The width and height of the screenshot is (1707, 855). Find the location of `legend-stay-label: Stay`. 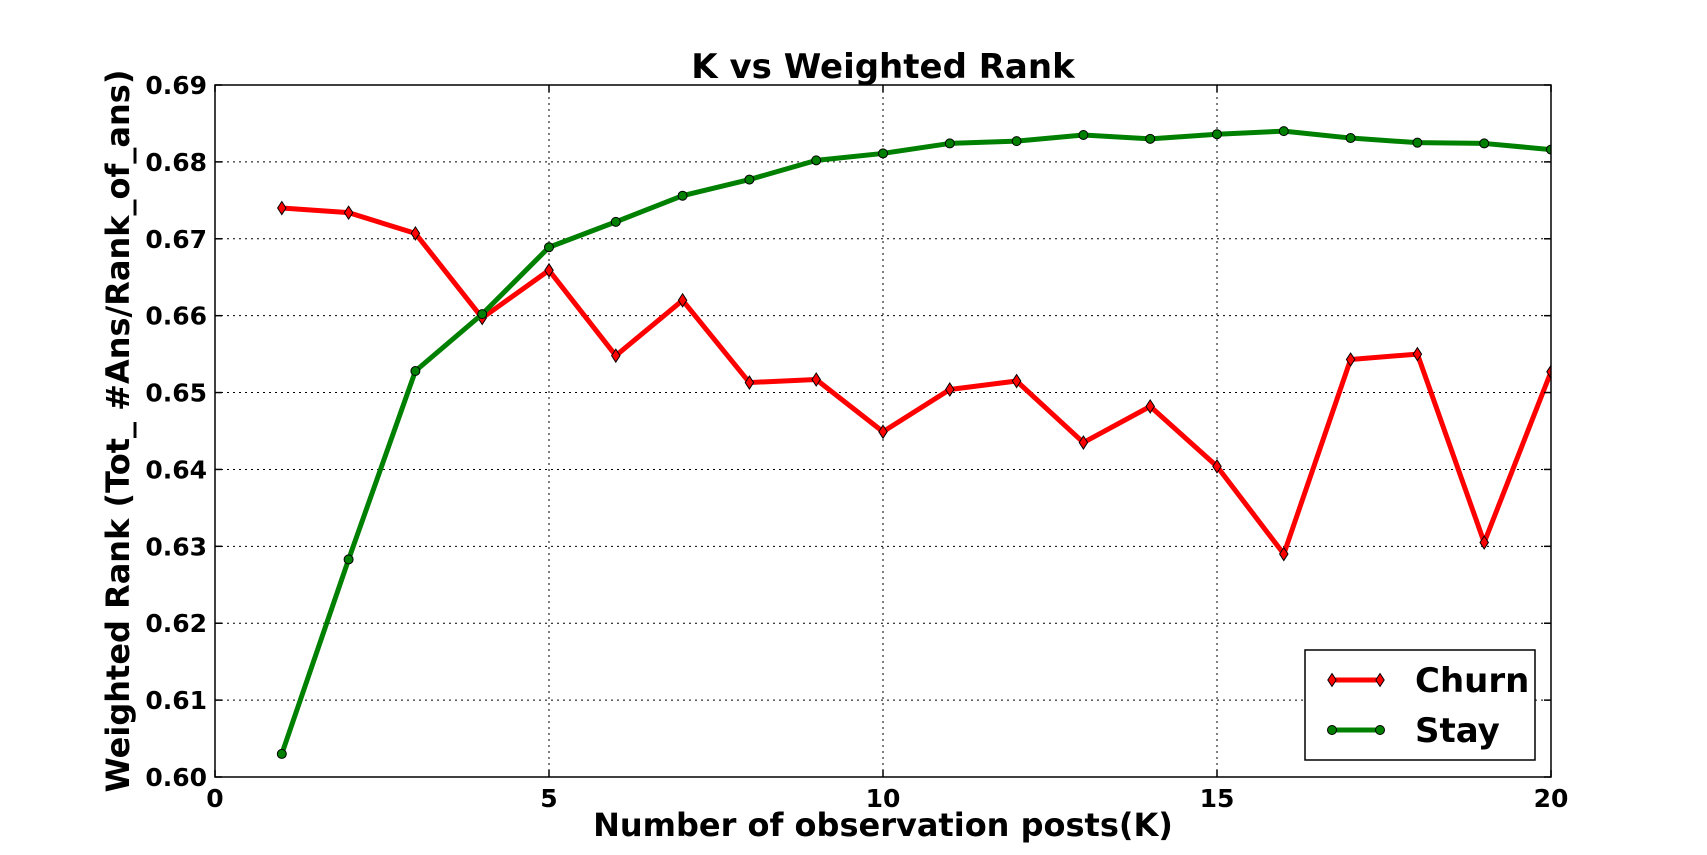

legend-stay-label: Stay is located at coordinates (1457, 731).